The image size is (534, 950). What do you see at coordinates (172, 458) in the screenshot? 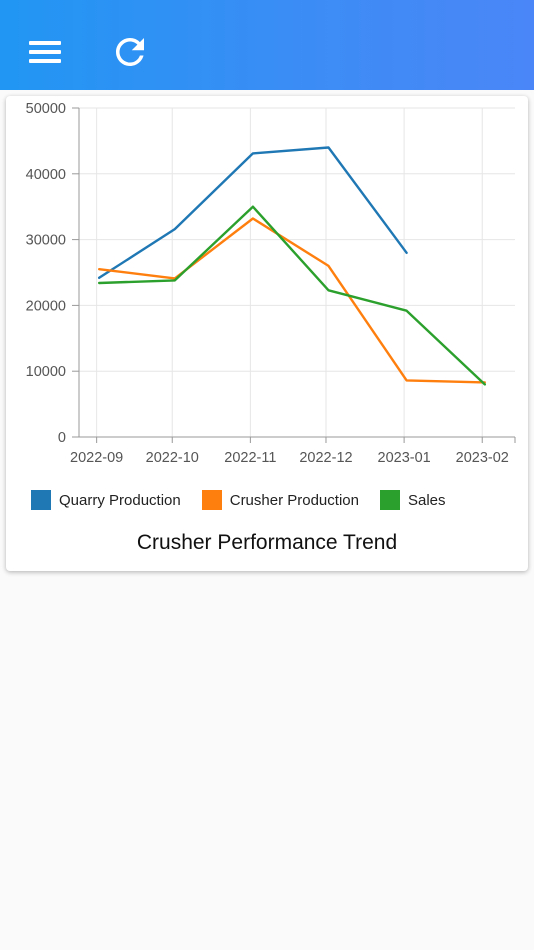
I see `x-tick-label: 2022-10` at bounding box center [172, 458].